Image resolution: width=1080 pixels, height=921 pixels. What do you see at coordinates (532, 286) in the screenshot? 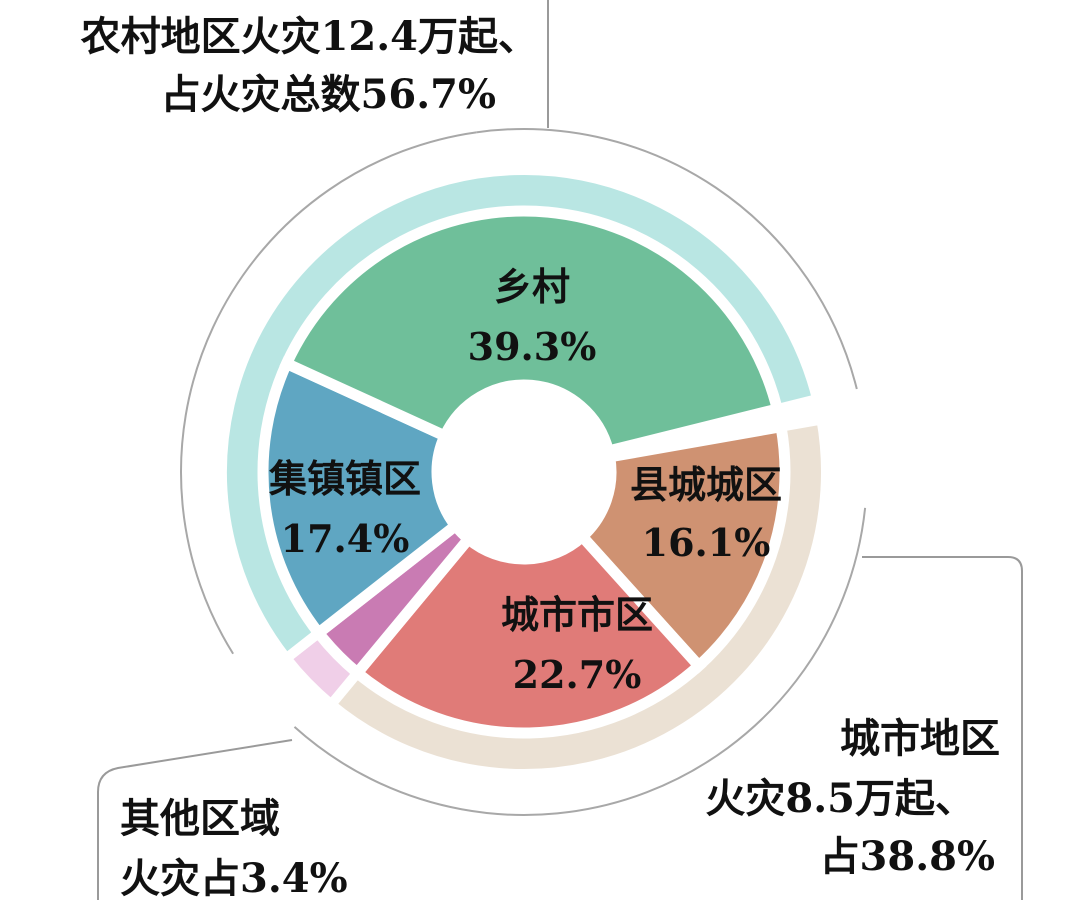
I see `slice-label: 乡村` at bounding box center [532, 286].